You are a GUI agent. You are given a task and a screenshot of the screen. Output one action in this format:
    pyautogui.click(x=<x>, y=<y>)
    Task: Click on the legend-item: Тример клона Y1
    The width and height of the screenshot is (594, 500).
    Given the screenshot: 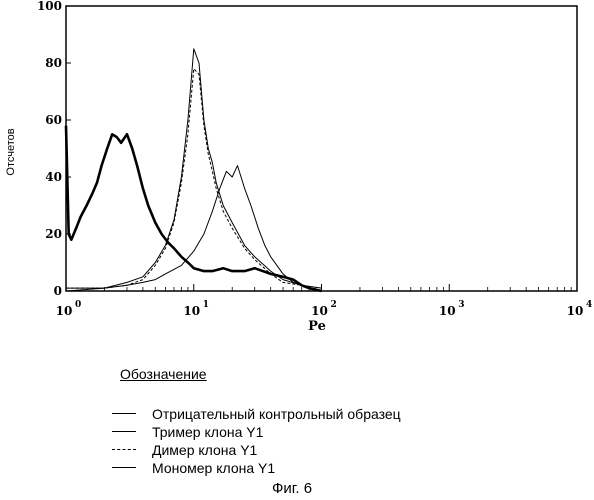 What is the action you would take?
    pyautogui.click(x=312, y=433)
    